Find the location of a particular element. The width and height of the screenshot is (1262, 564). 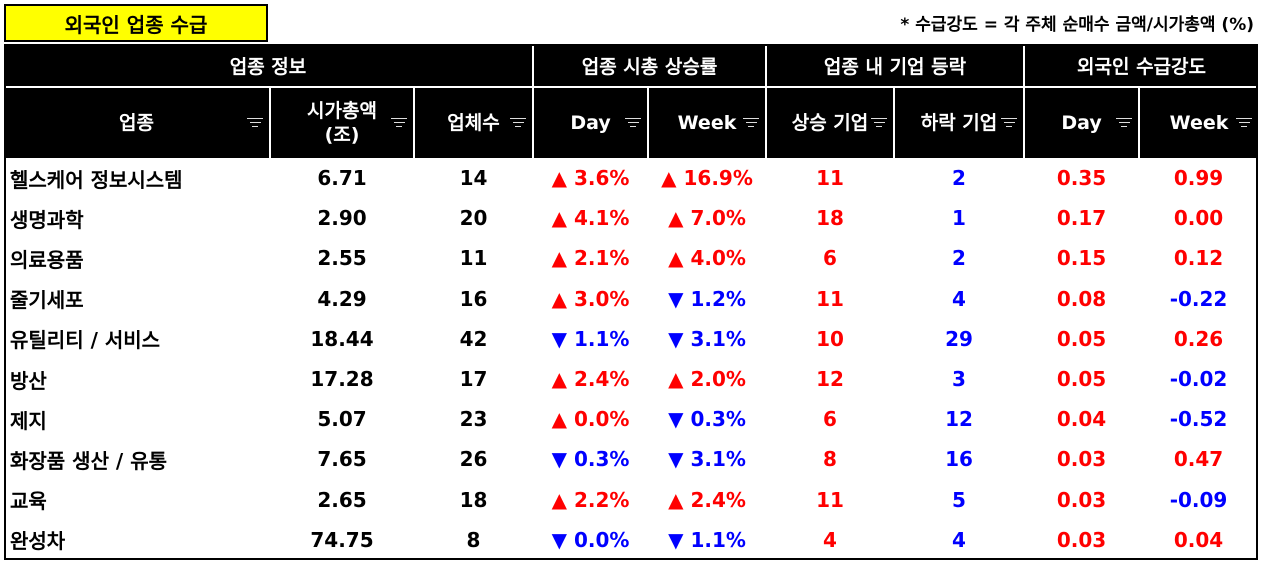

cell-mcap-day: ▼ 0.3% is located at coordinates (590, 459).